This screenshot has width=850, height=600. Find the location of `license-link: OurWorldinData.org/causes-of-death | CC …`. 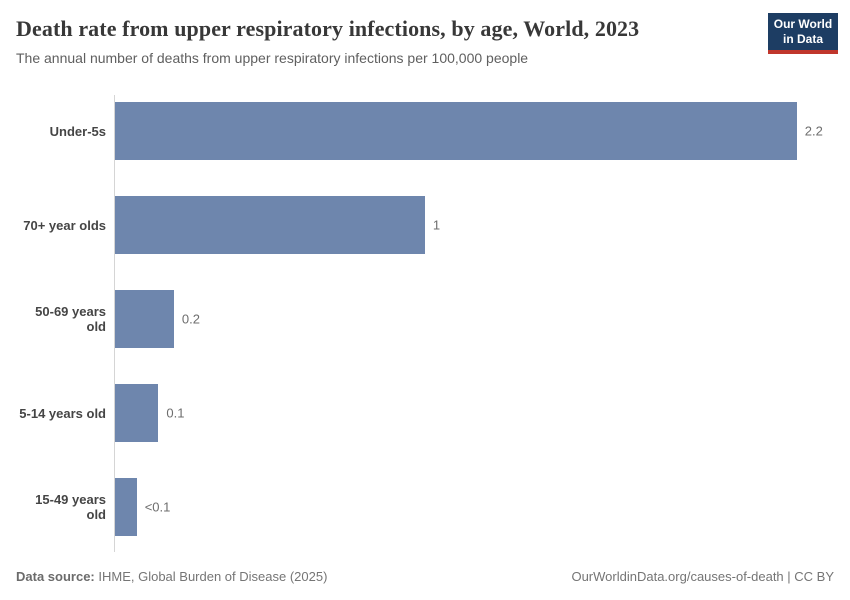

license-link: OurWorldinData.org/causes-of-death | CC … is located at coordinates (702, 576).